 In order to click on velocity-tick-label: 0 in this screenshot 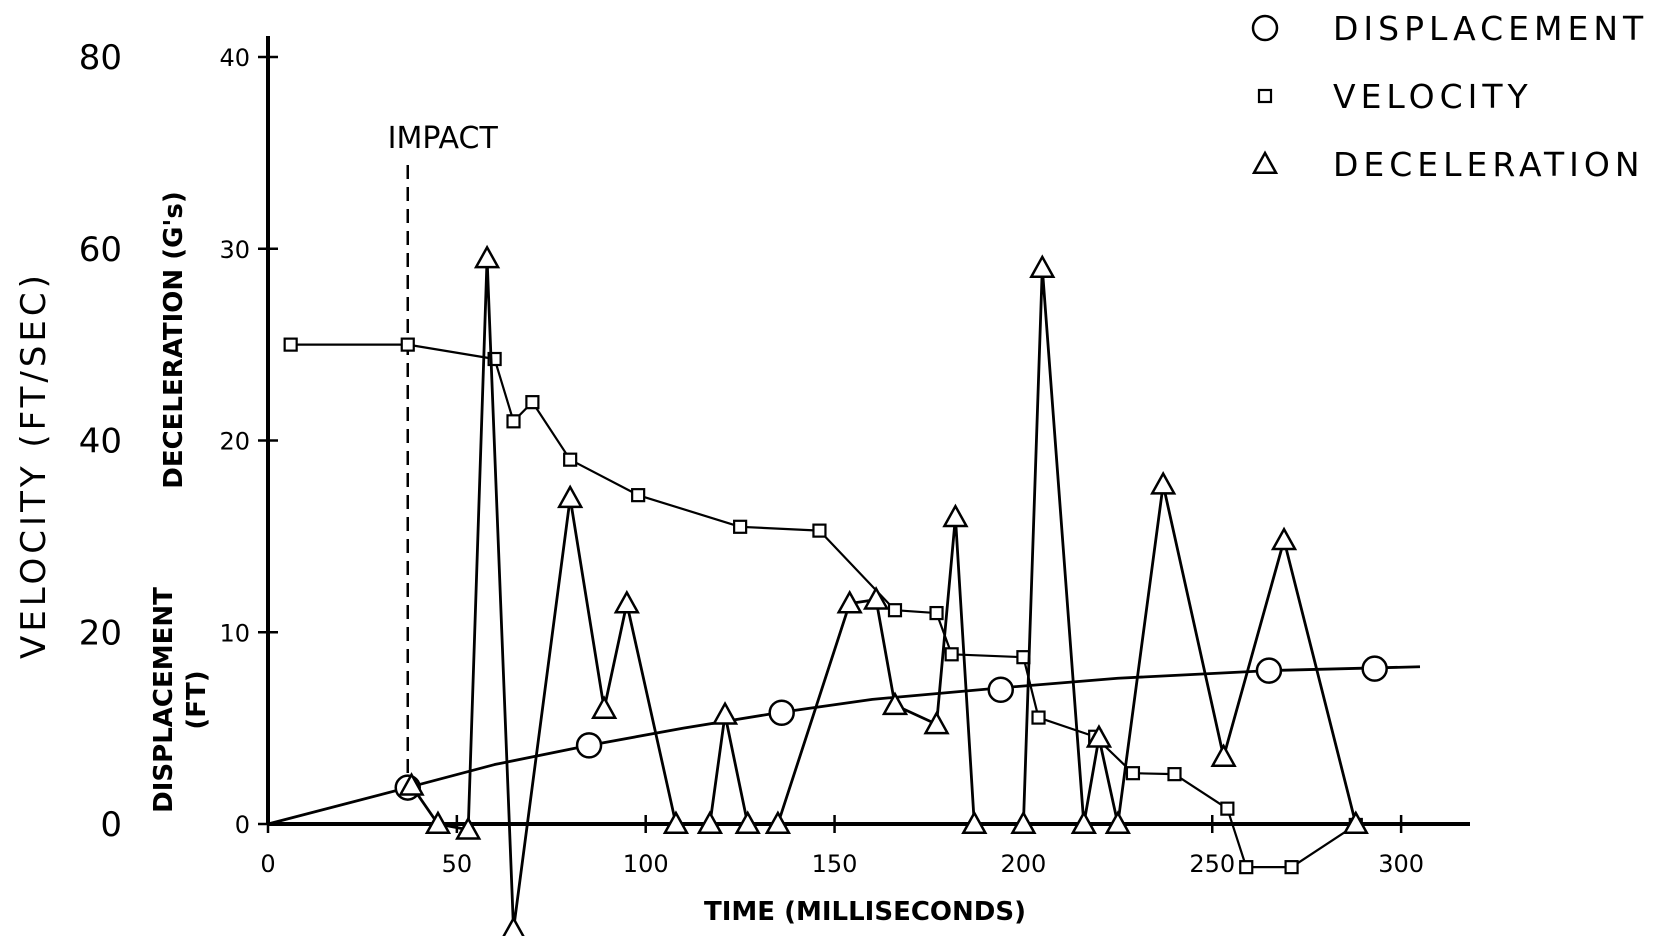, I will do `click(111, 825)`.